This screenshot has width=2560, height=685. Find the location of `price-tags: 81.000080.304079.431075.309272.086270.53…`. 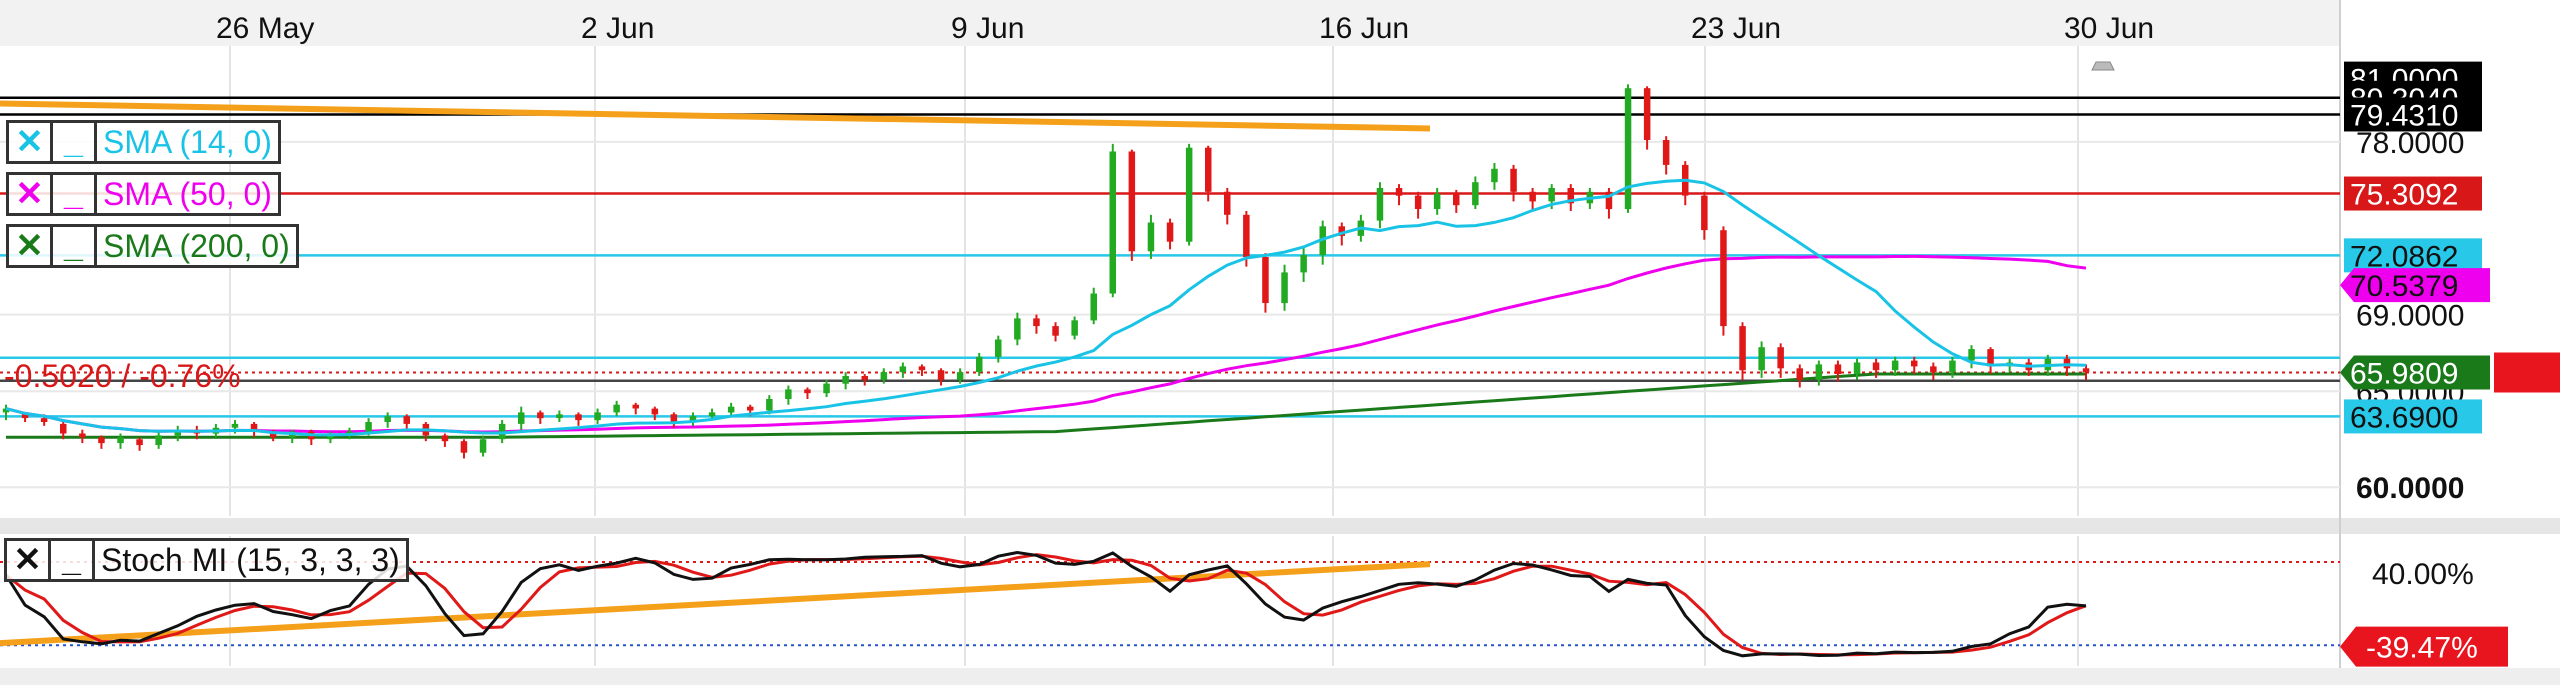

price-tags: 81.000080.304079.431075.309272.086270.53… is located at coordinates (2450, 247).